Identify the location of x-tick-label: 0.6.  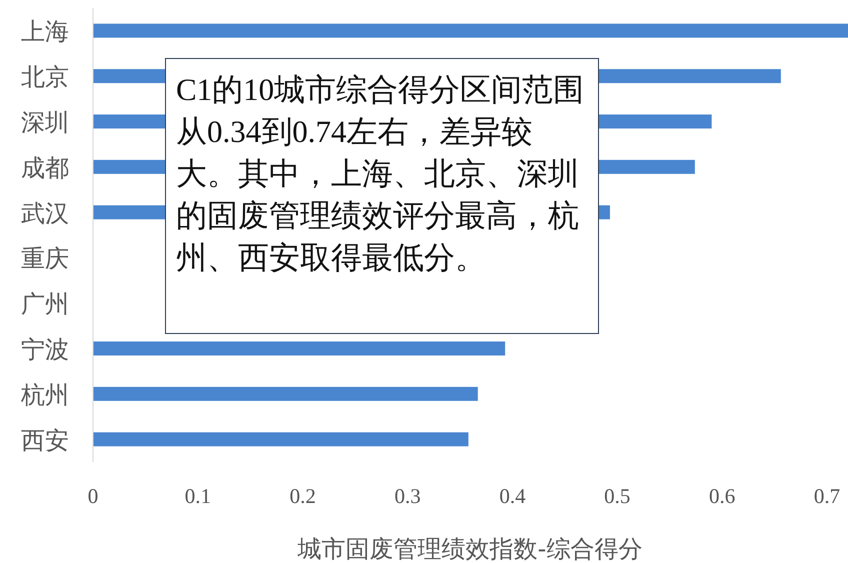
(722, 496).